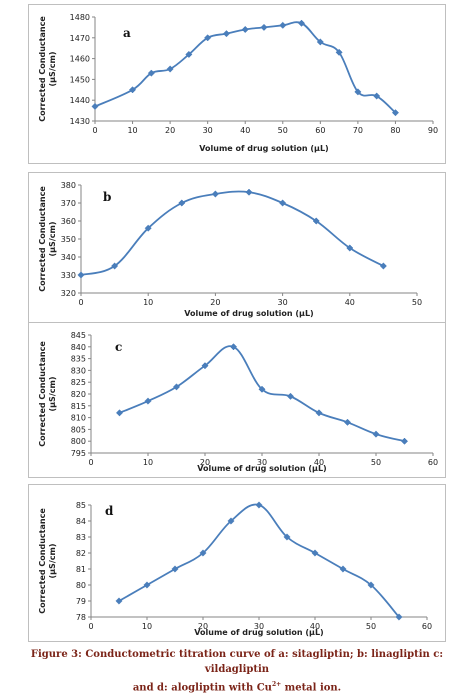 The width and height of the screenshot is (474, 695). What do you see at coordinates (78, 418) in the screenshot?
I see `y-tick-label-c: 810` at bounding box center [78, 418].